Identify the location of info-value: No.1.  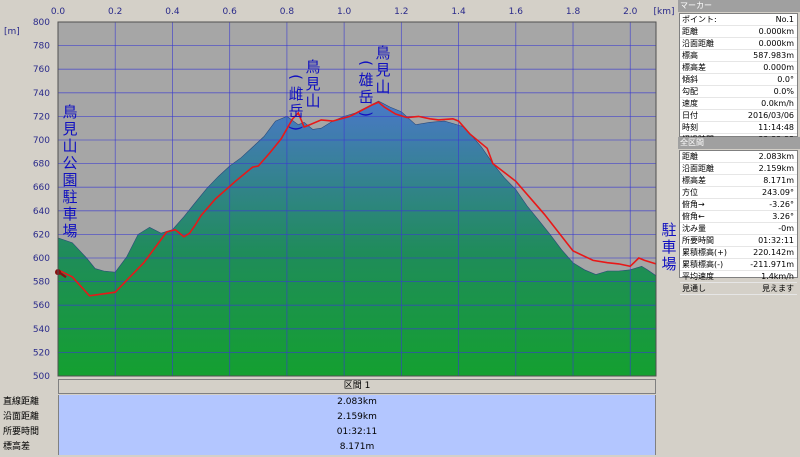
(784, 19).